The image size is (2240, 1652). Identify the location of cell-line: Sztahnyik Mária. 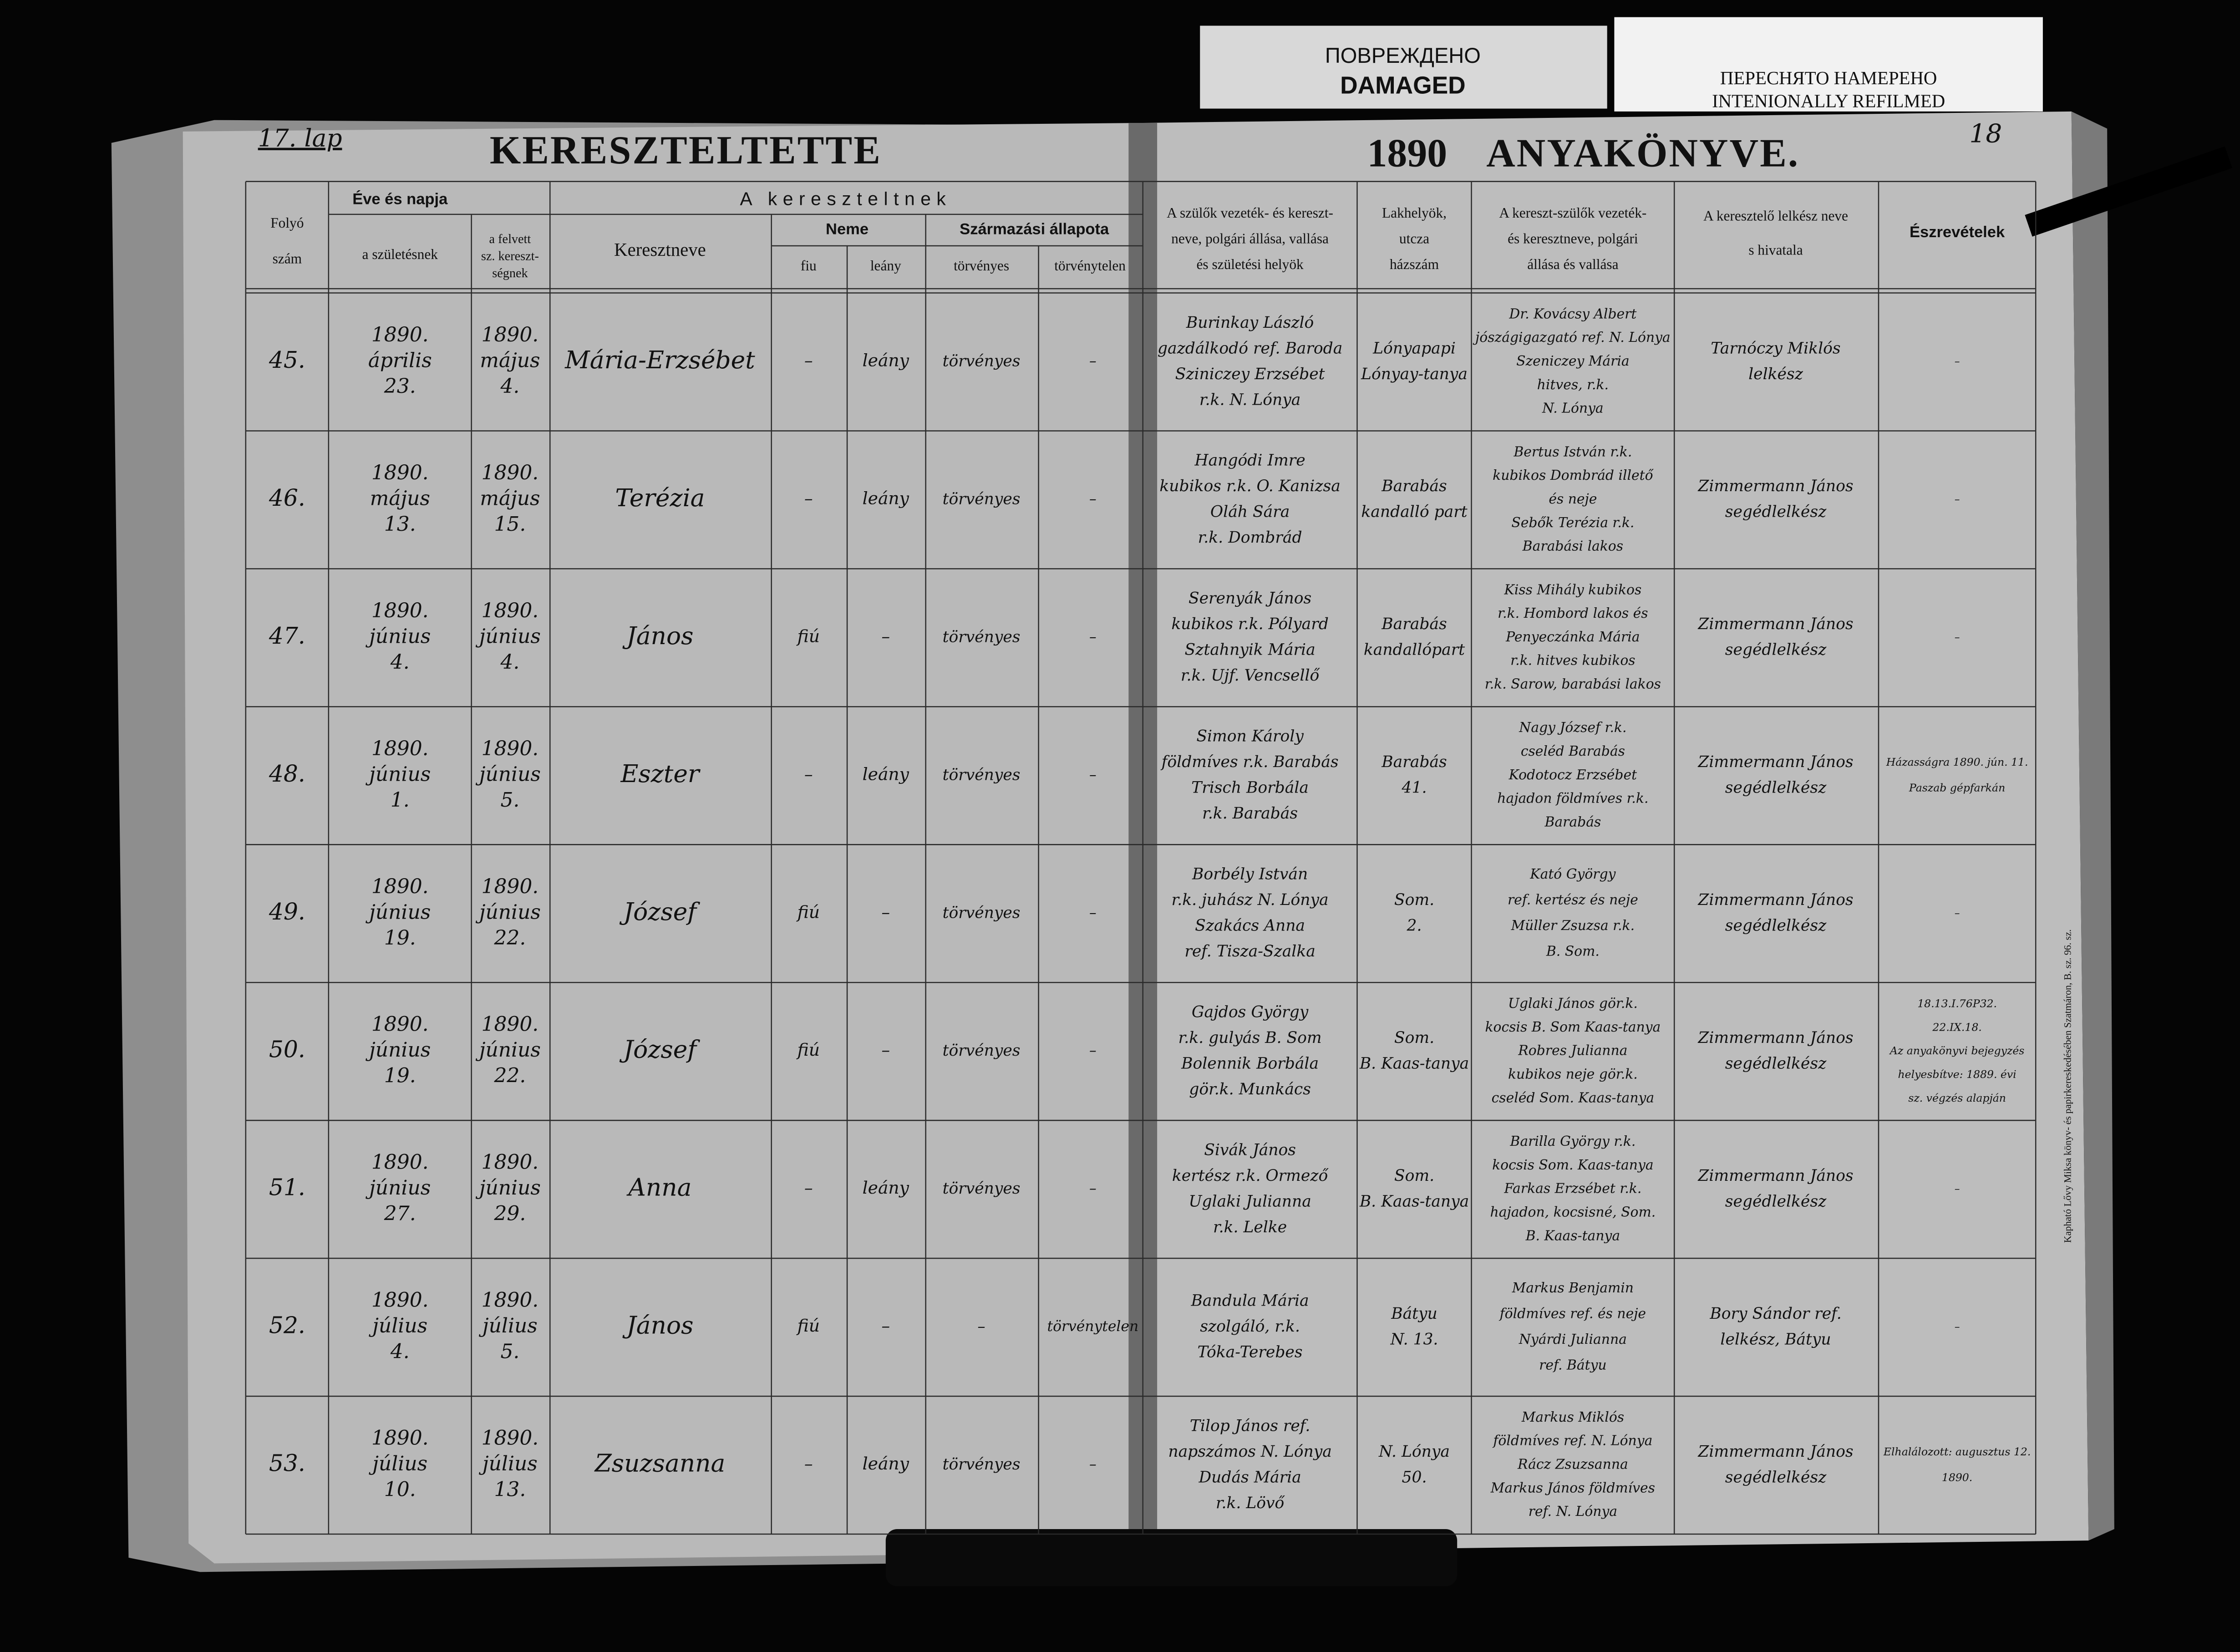
(1250, 650).